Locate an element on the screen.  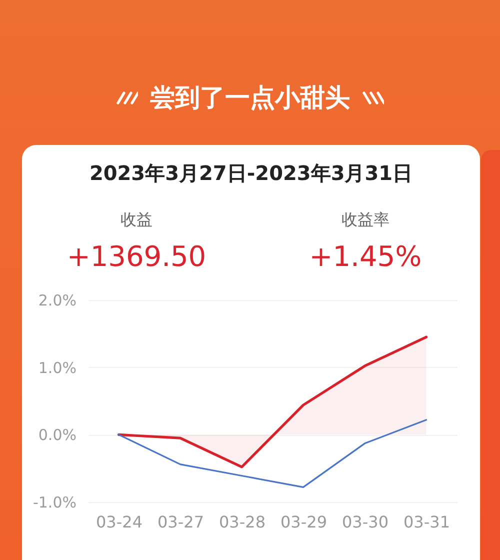
text: +1369.50 is located at coordinates (137, 257).